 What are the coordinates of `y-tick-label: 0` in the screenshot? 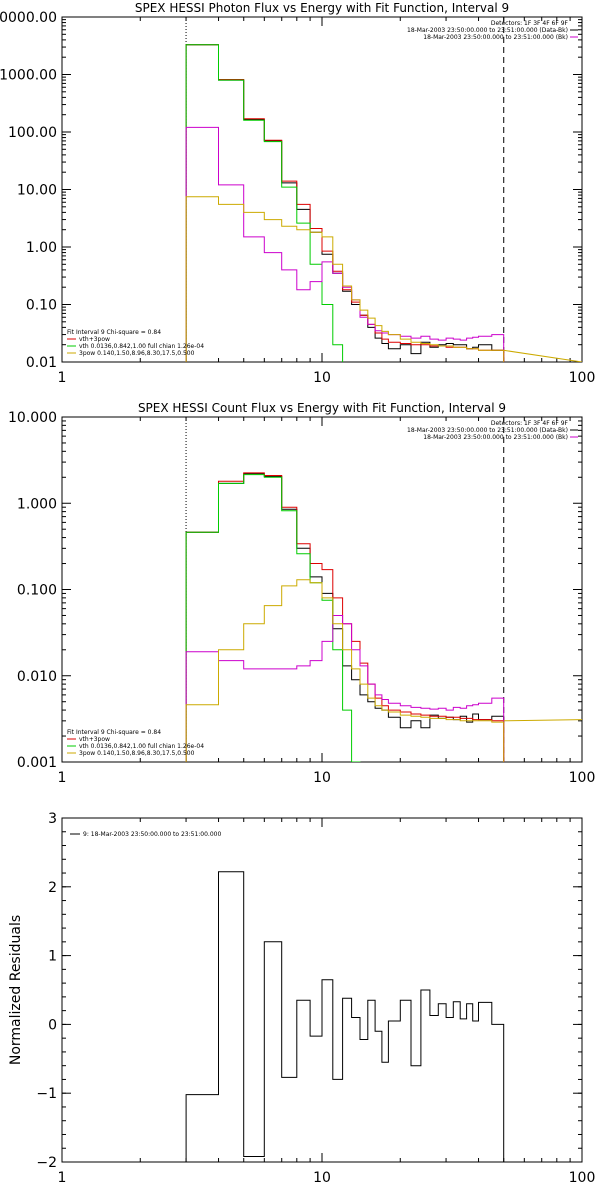 It's located at (52, 1025).